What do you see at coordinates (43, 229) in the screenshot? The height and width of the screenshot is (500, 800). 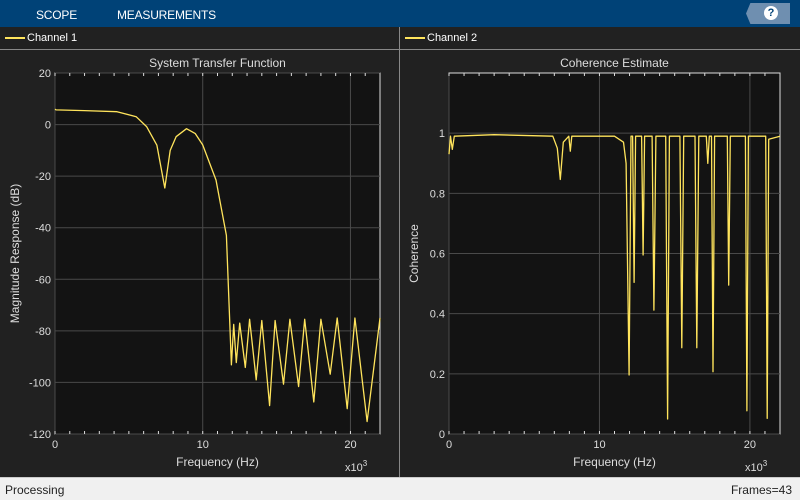 I see `y-tick-label: -40` at bounding box center [43, 229].